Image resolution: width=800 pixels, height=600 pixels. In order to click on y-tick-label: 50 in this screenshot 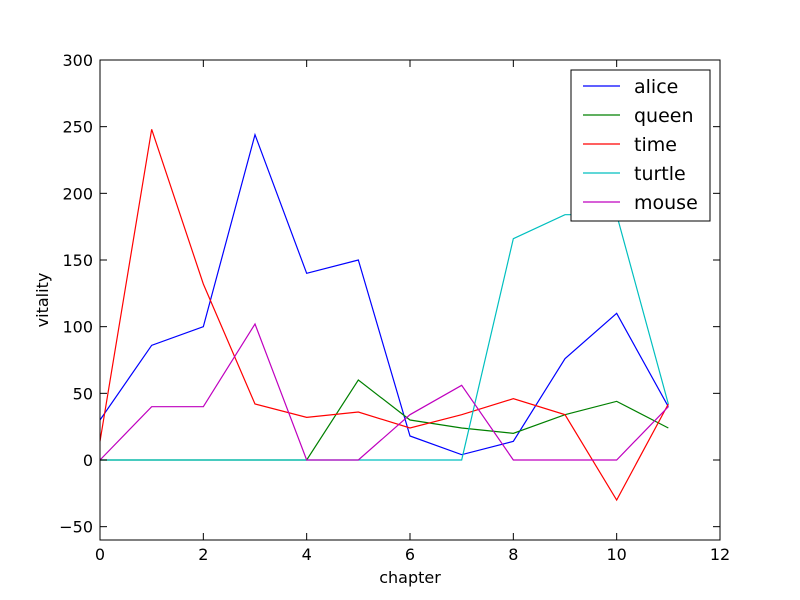, I will do `click(83, 393)`.